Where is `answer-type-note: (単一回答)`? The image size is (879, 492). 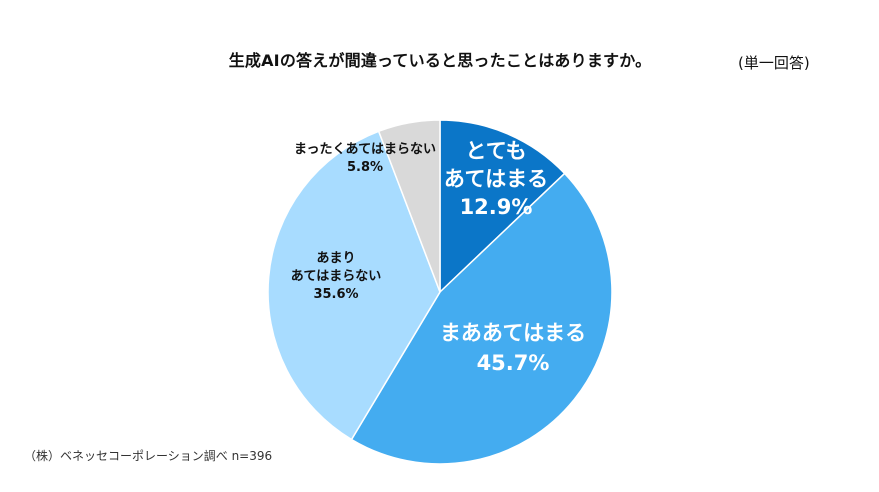
answer-type-note: (単一回答) is located at coordinates (774, 63).